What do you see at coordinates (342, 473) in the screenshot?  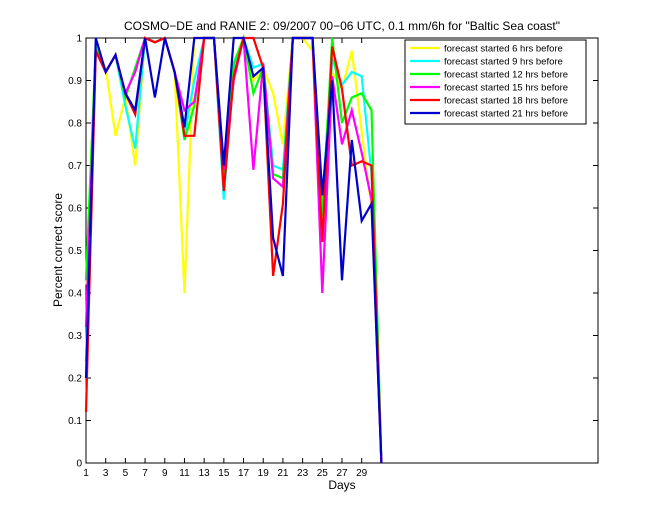 I see `x-tick-label: 27` at bounding box center [342, 473].